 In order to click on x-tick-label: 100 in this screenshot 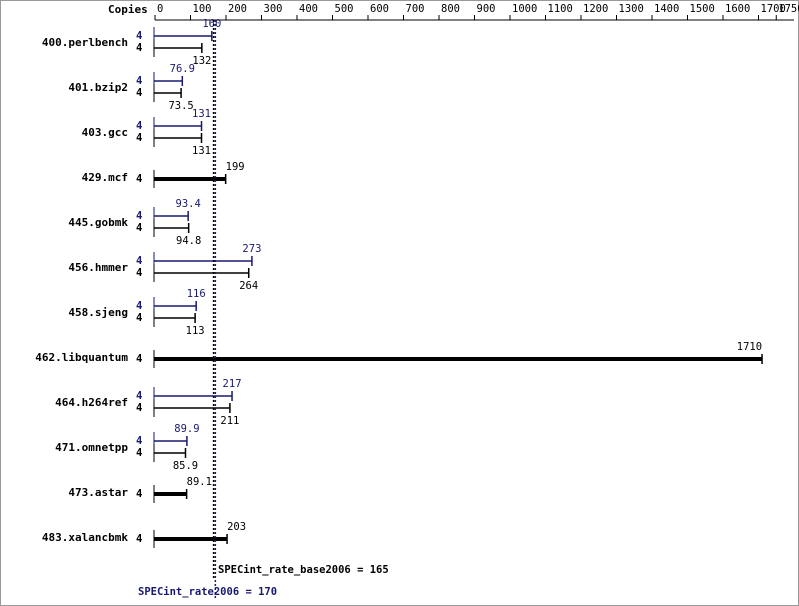, I will do `click(202, 9)`.